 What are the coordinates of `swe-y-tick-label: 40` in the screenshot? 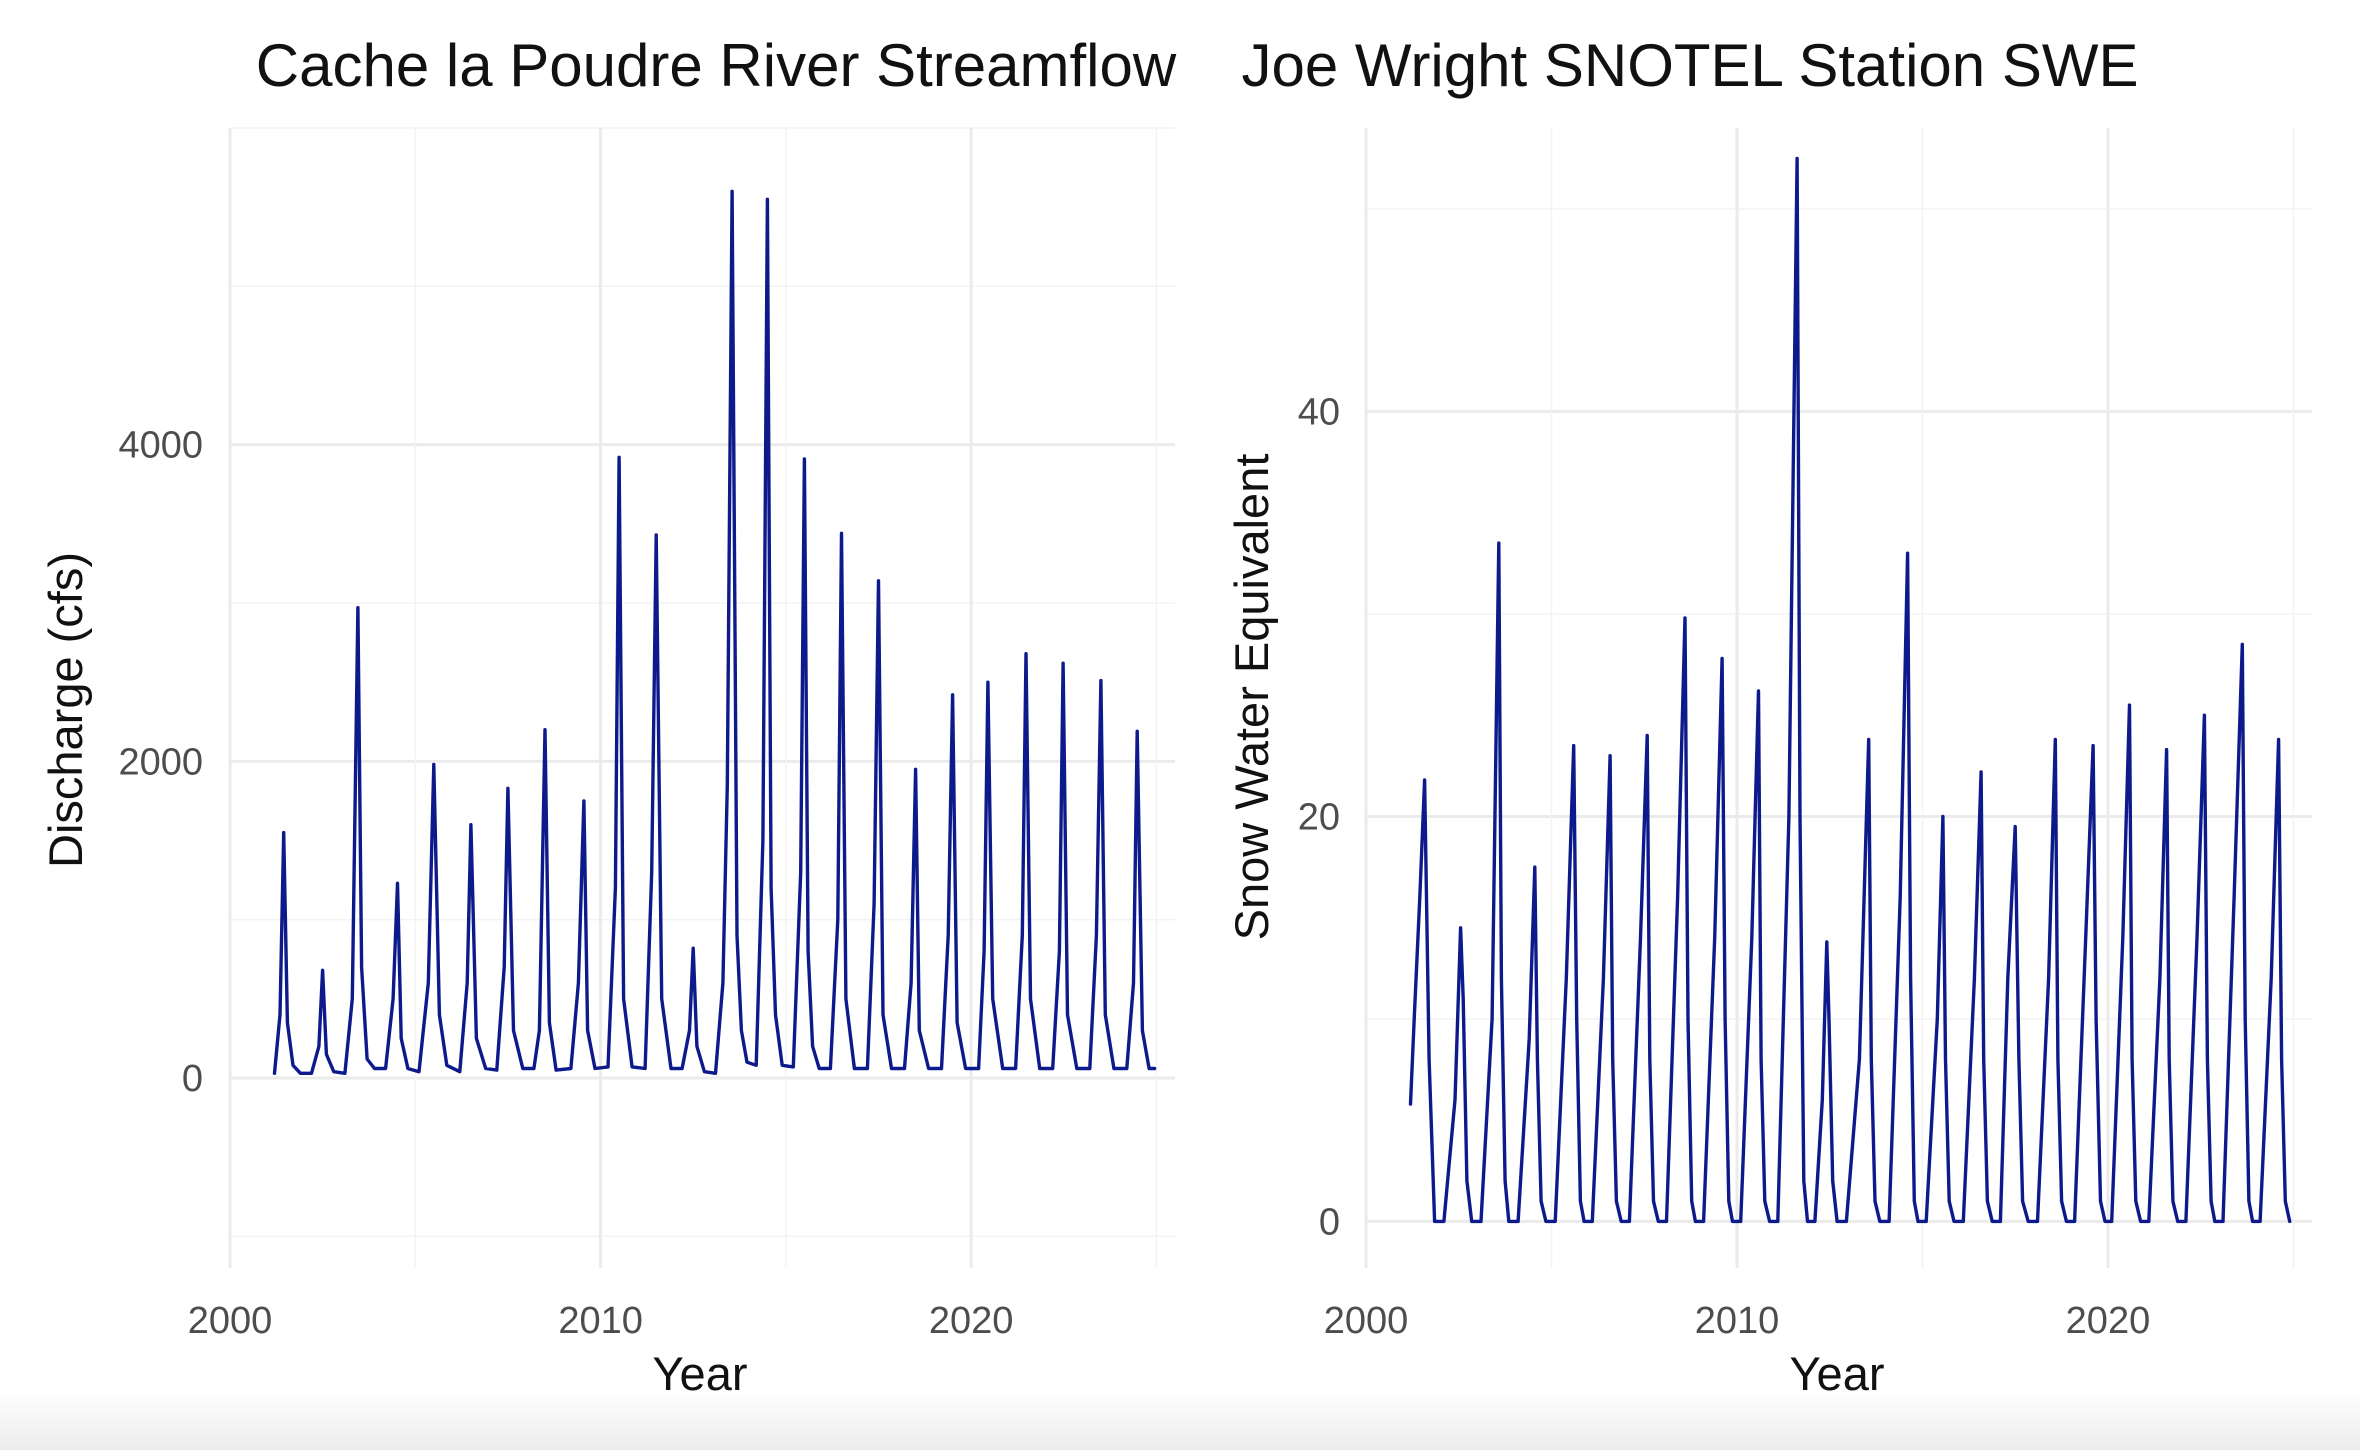 It's located at (1319, 412).